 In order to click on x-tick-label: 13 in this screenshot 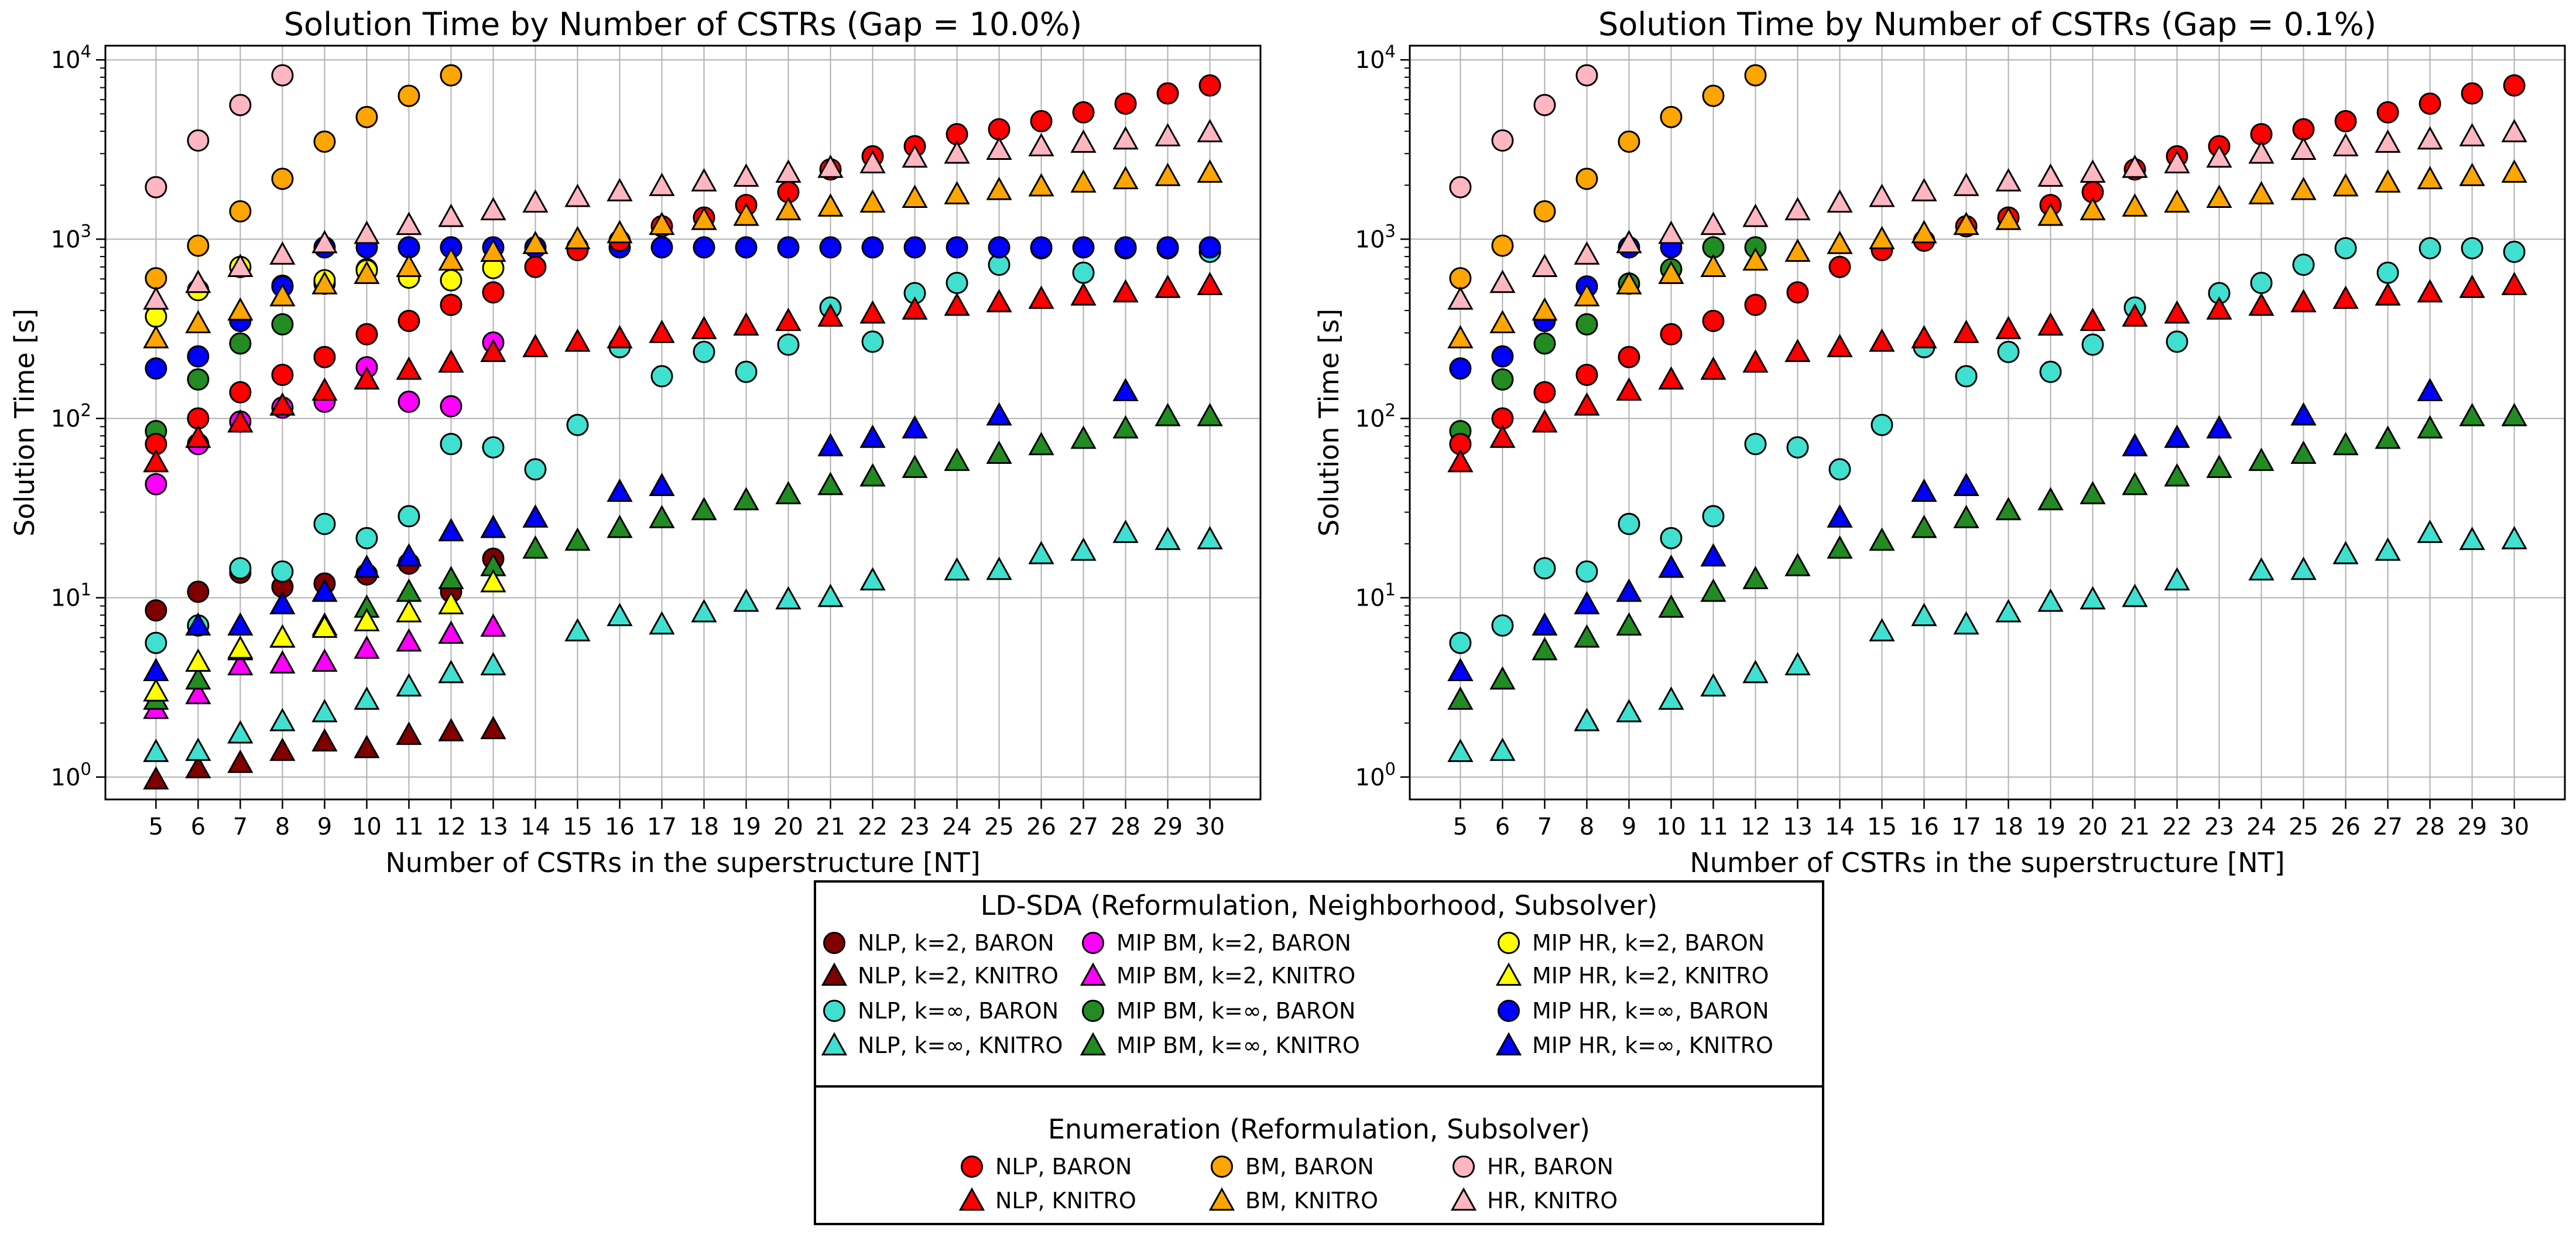, I will do `click(1798, 826)`.